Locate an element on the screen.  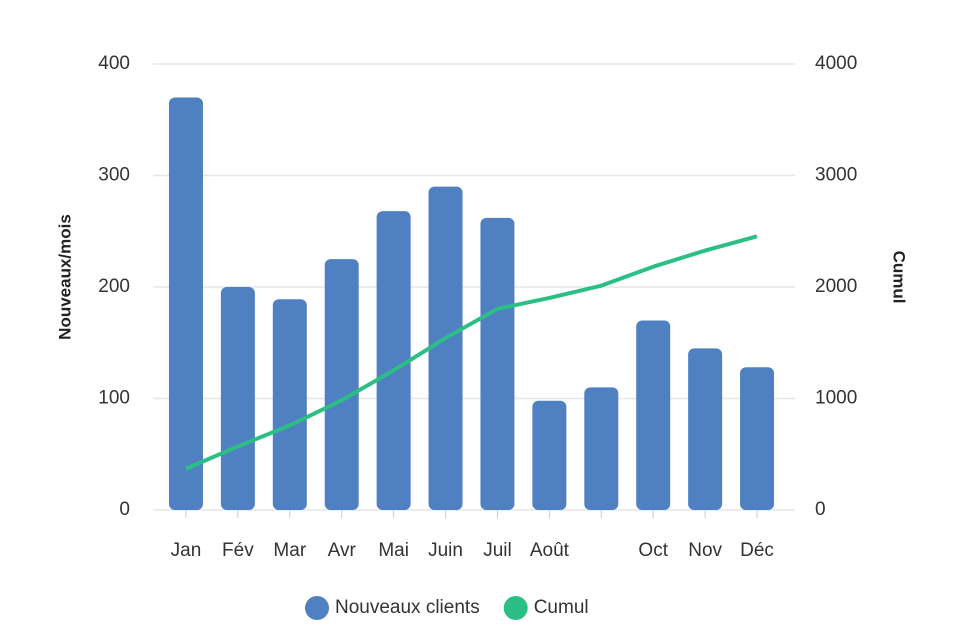
x-tick-label: Déc is located at coordinates (757, 550).